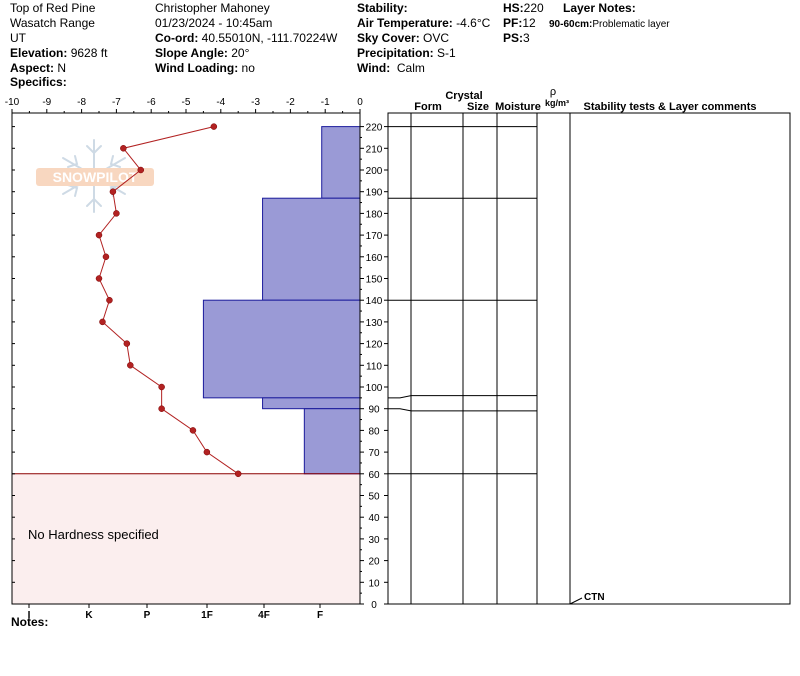 The height and width of the screenshot is (676, 800). What do you see at coordinates (631, 24) in the screenshot?
I see `layer-note-text: Problematic layer` at bounding box center [631, 24].